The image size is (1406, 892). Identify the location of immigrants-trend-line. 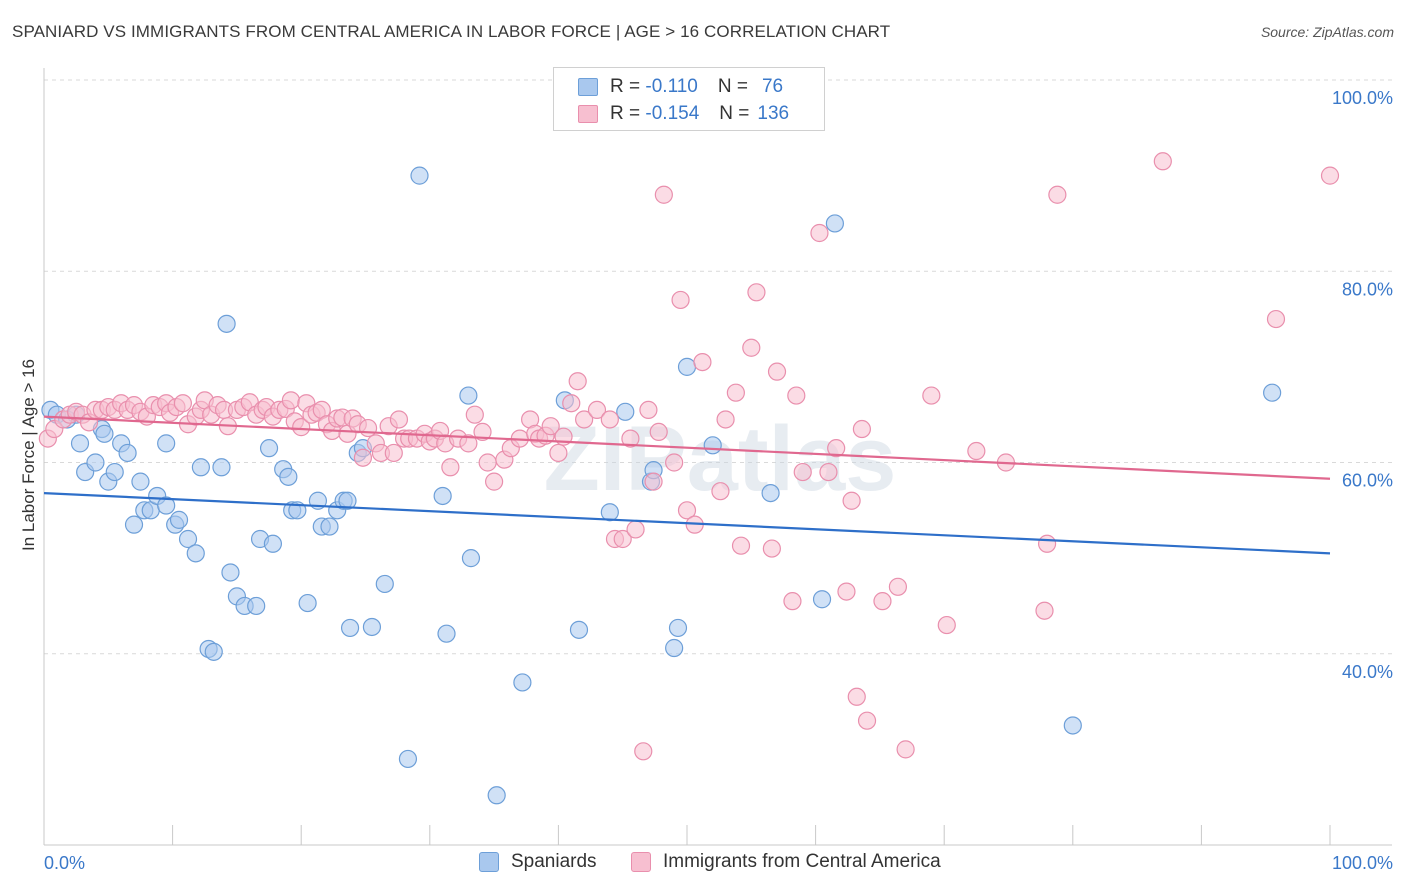
(687, 447).